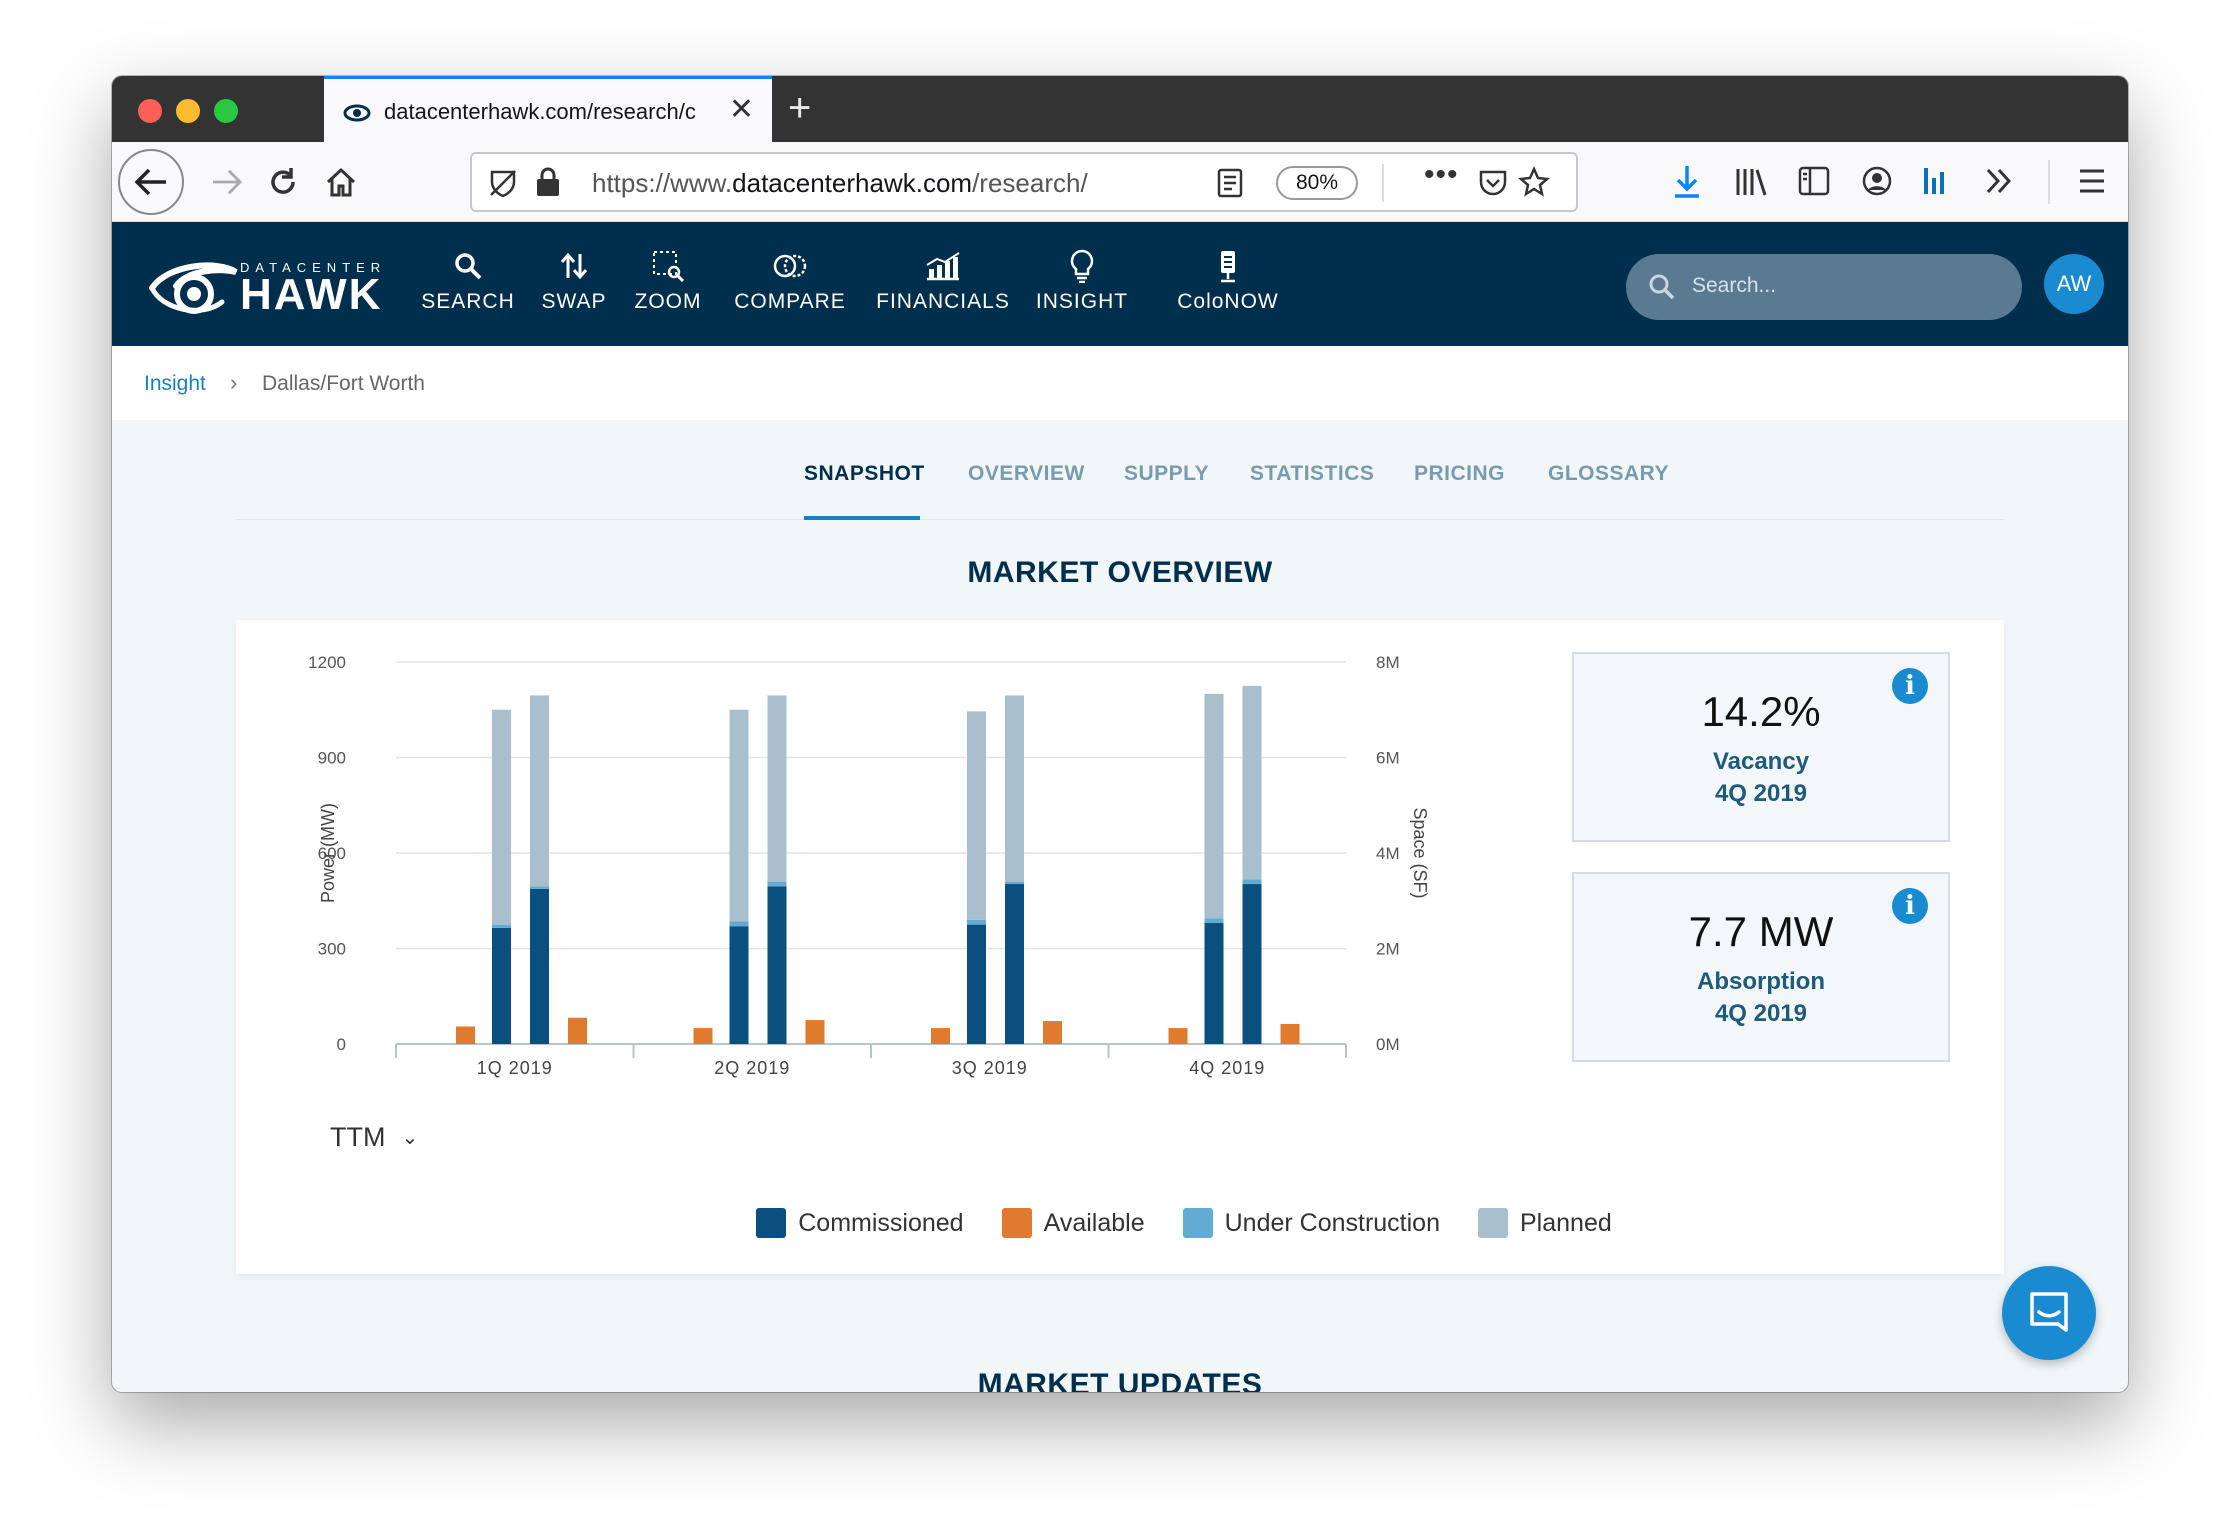 The height and width of the screenshot is (1540, 2240). I want to click on nav-compare-label: COMPARE, so click(790, 301).